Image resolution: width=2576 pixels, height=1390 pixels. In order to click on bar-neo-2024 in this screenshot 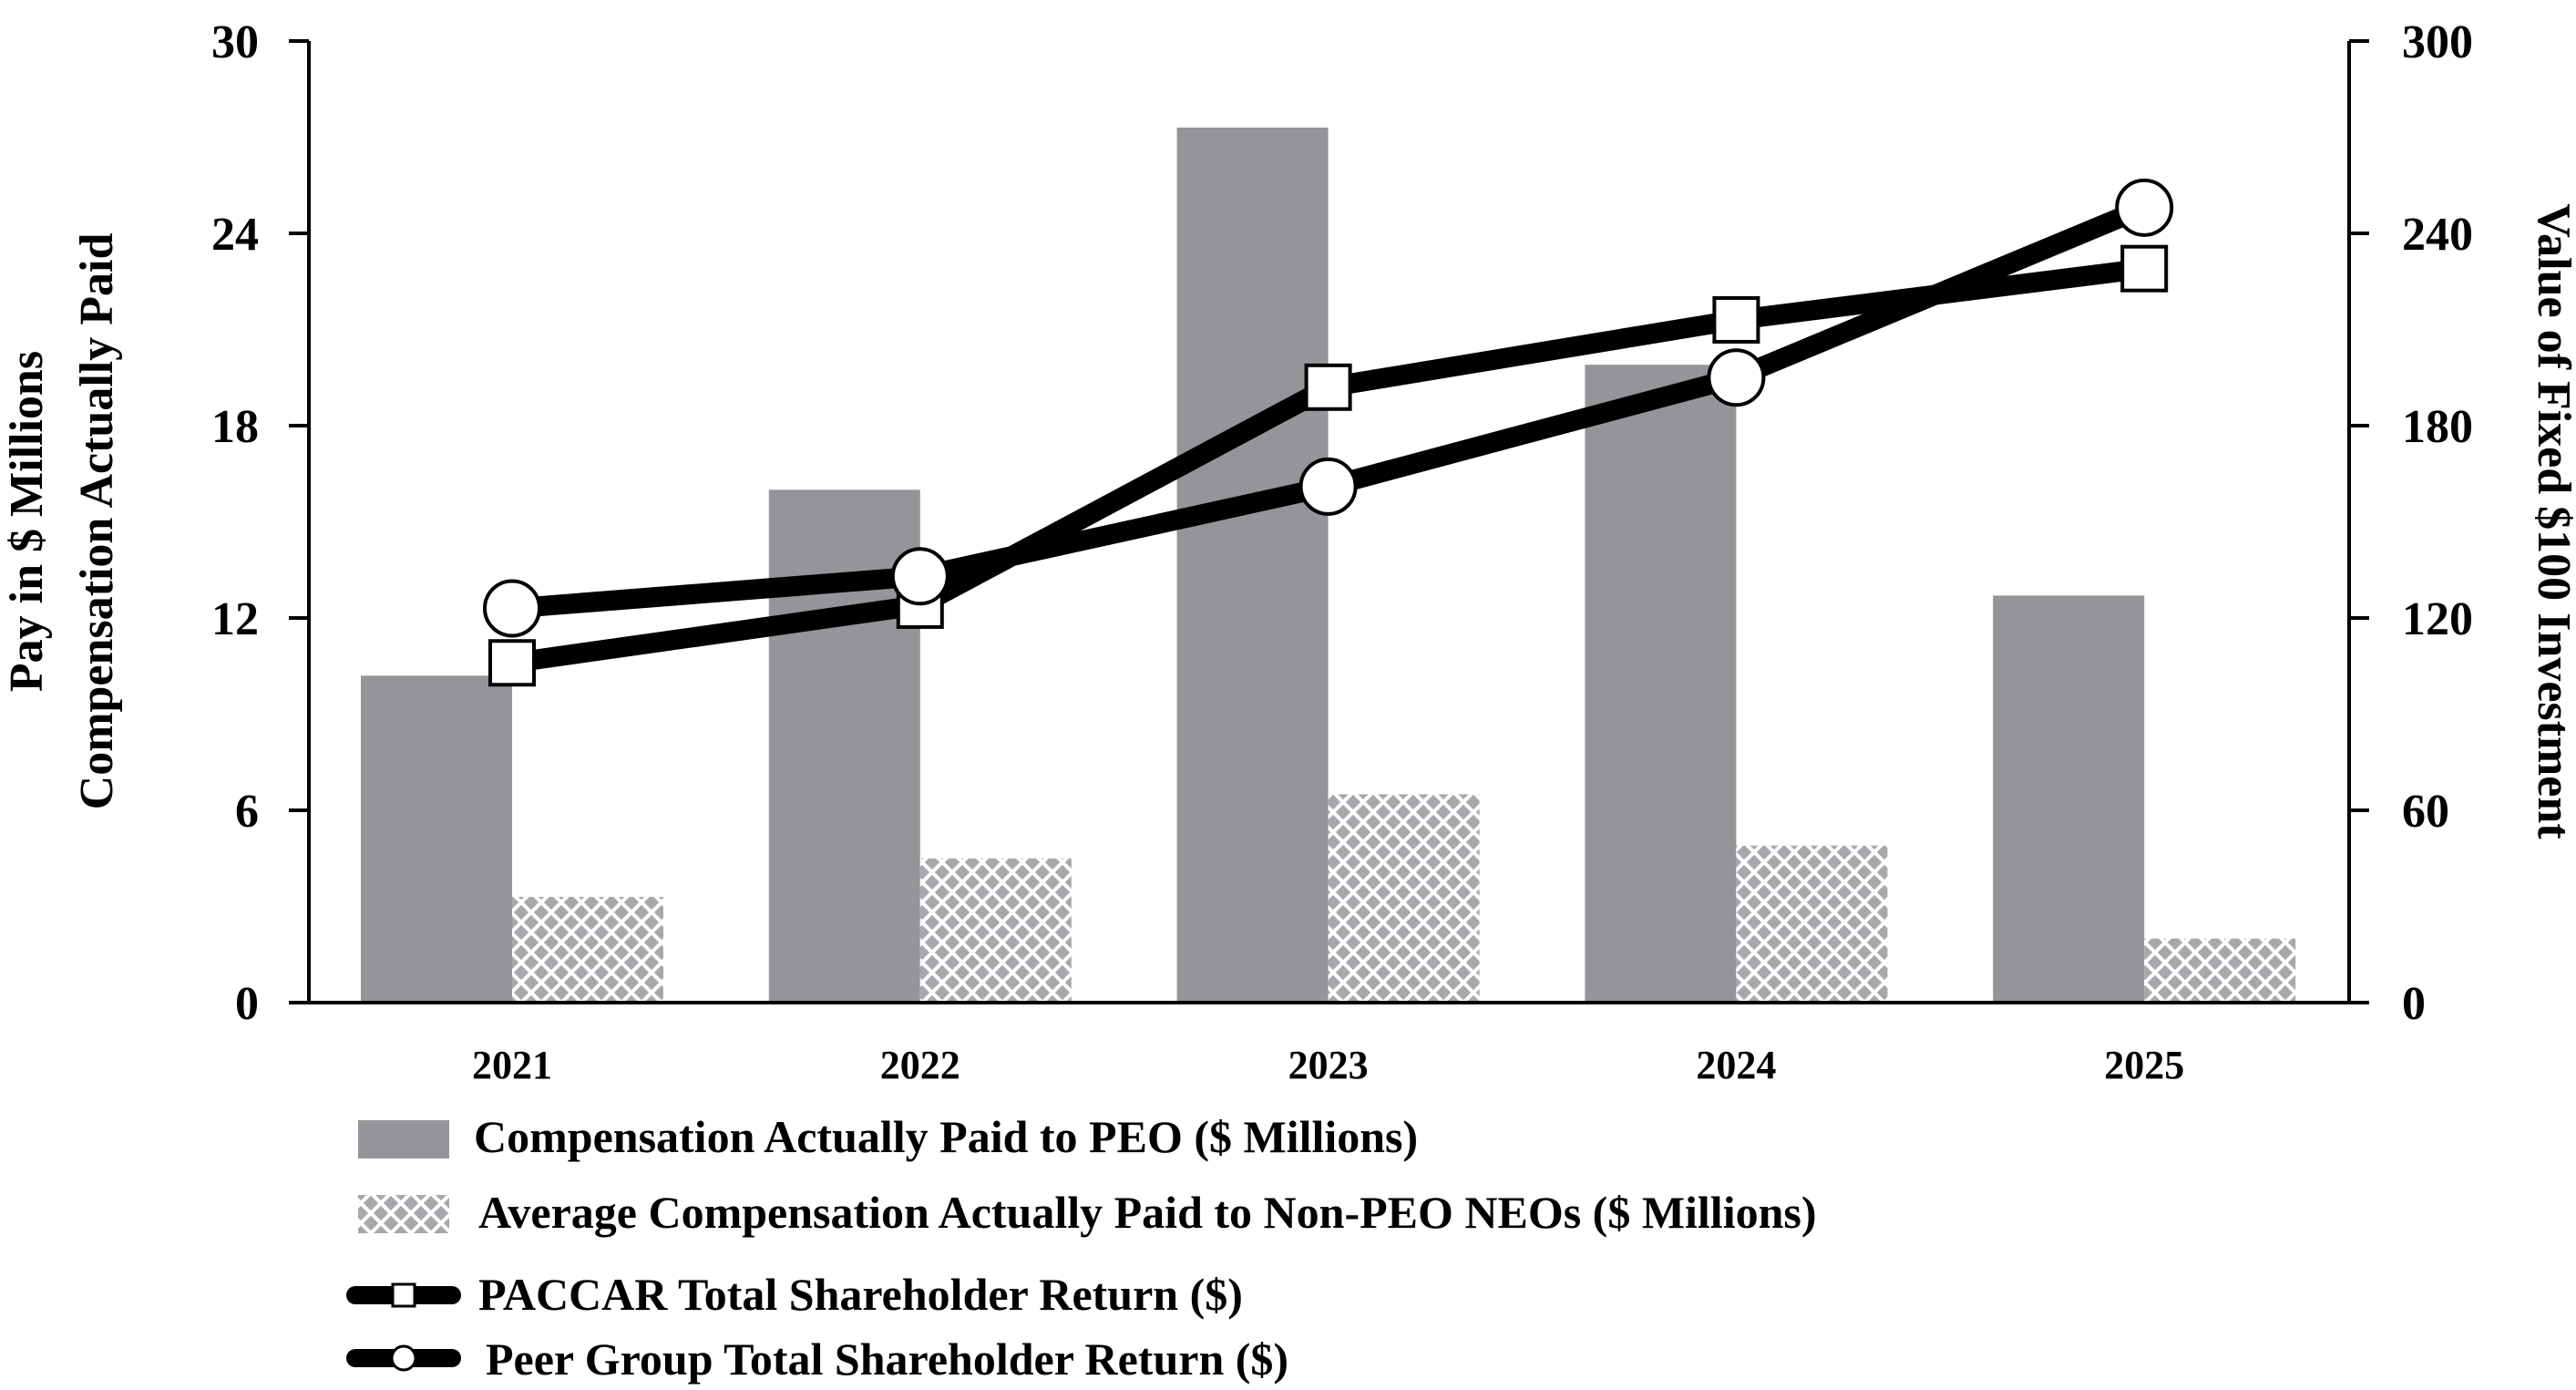, I will do `click(1812, 924)`.